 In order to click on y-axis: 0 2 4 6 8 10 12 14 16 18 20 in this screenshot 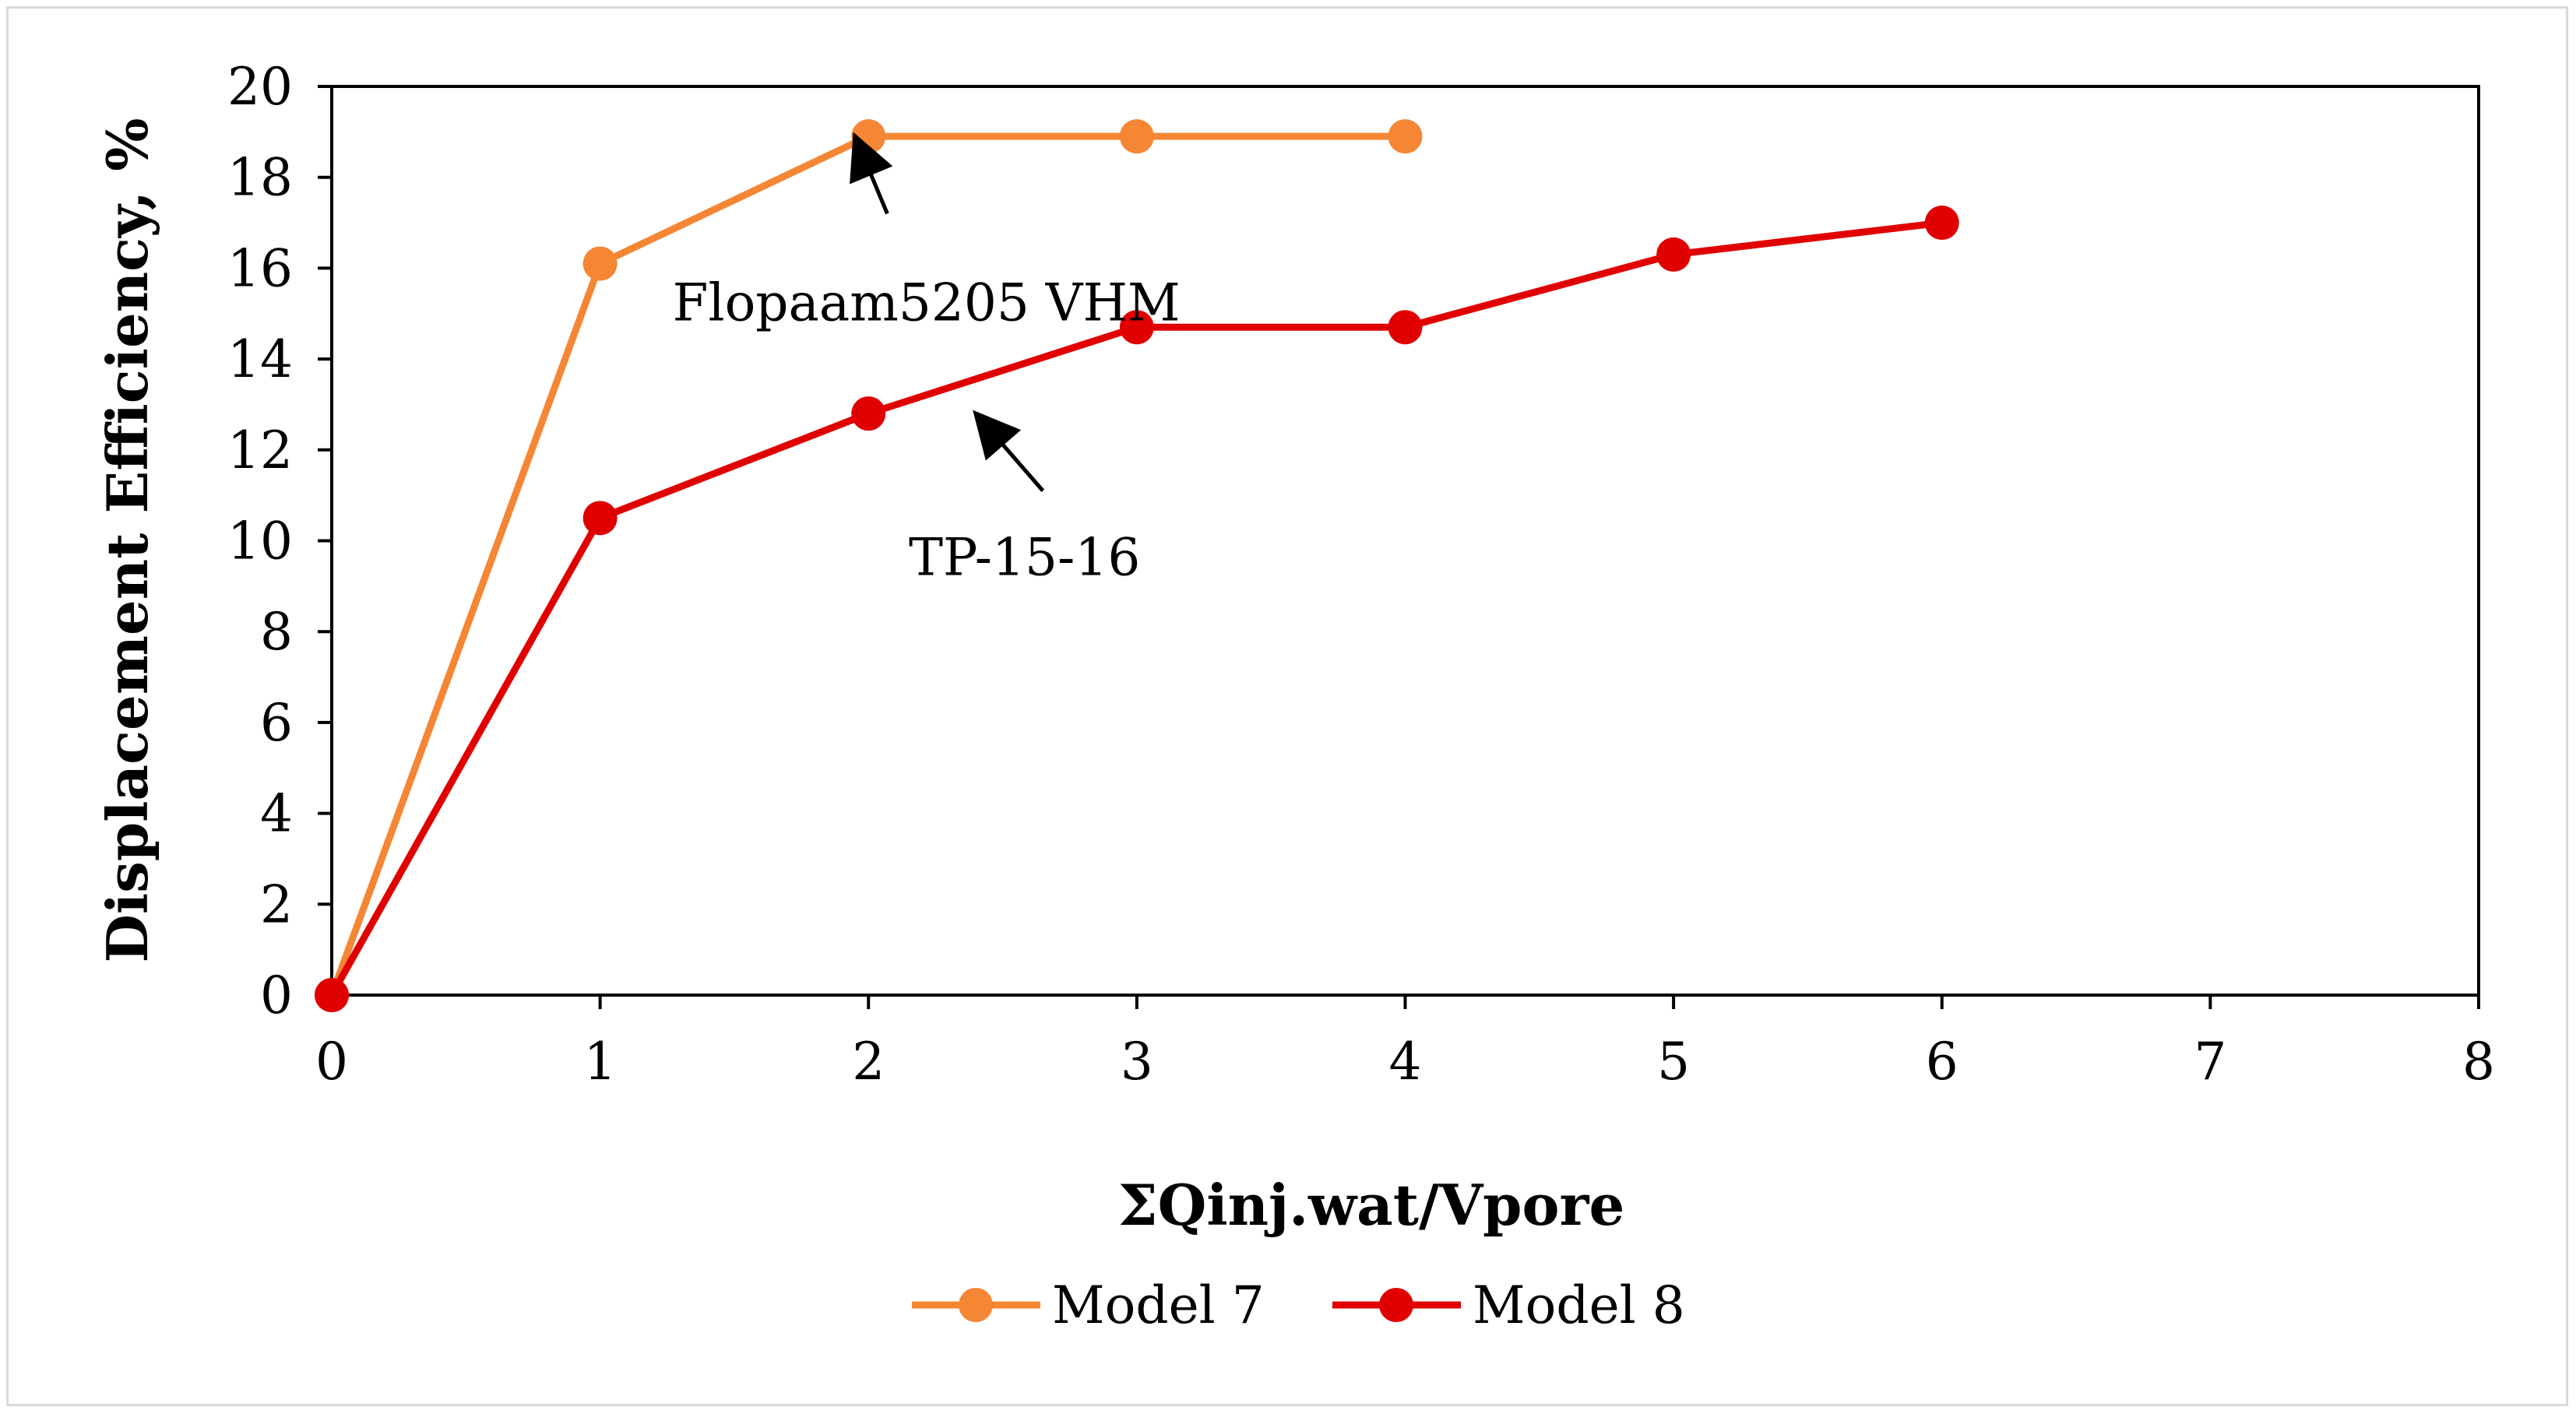, I will do `click(279, 541)`.